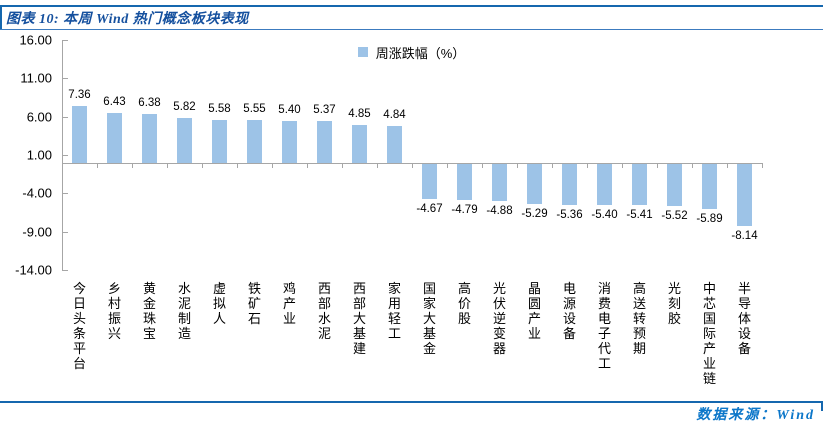 The width and height of the screenshot is (823, 430). What do you see at coordinates (534, 214) in the screenshot?
I see `bar-value-label: -5.29` at bounding box center [534, 214].